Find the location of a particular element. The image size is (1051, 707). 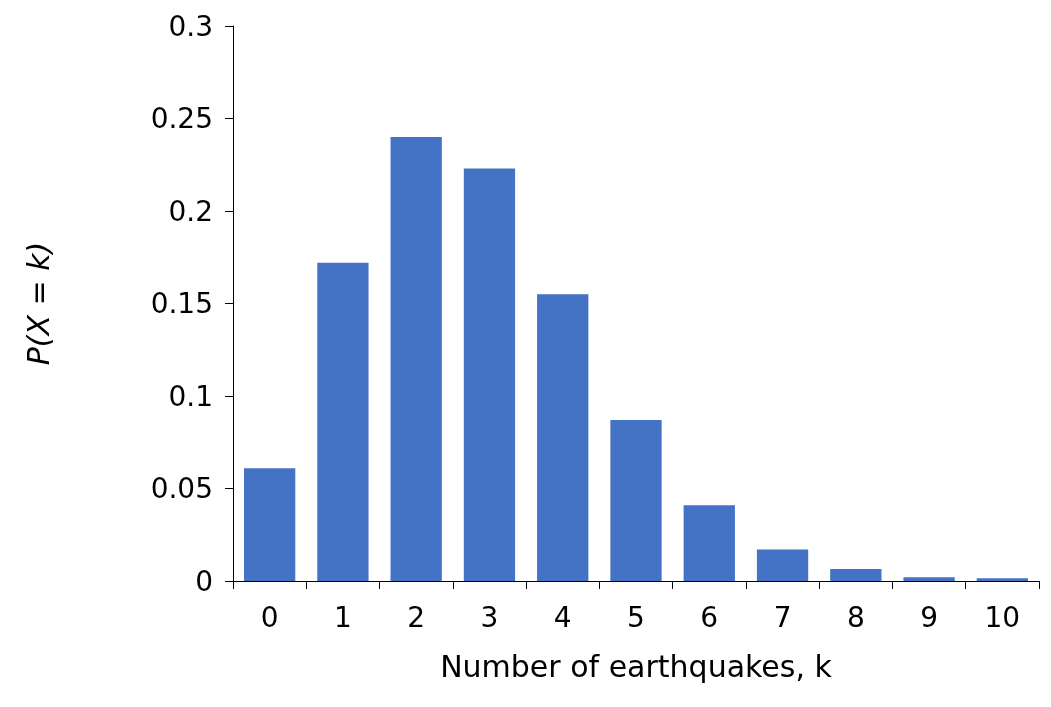

x-tick-label: 2 is located at coordinates (416, 617).